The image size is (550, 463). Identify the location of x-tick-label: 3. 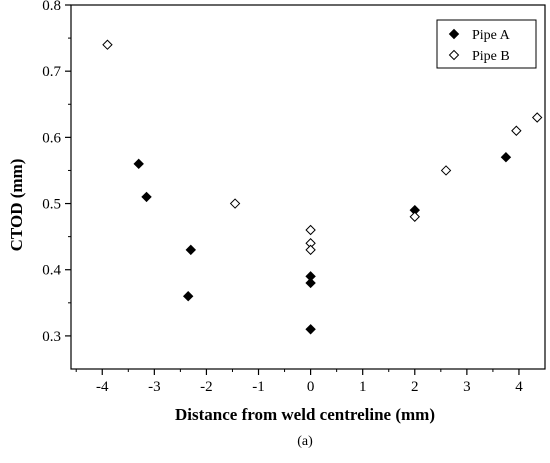
(467, 387).